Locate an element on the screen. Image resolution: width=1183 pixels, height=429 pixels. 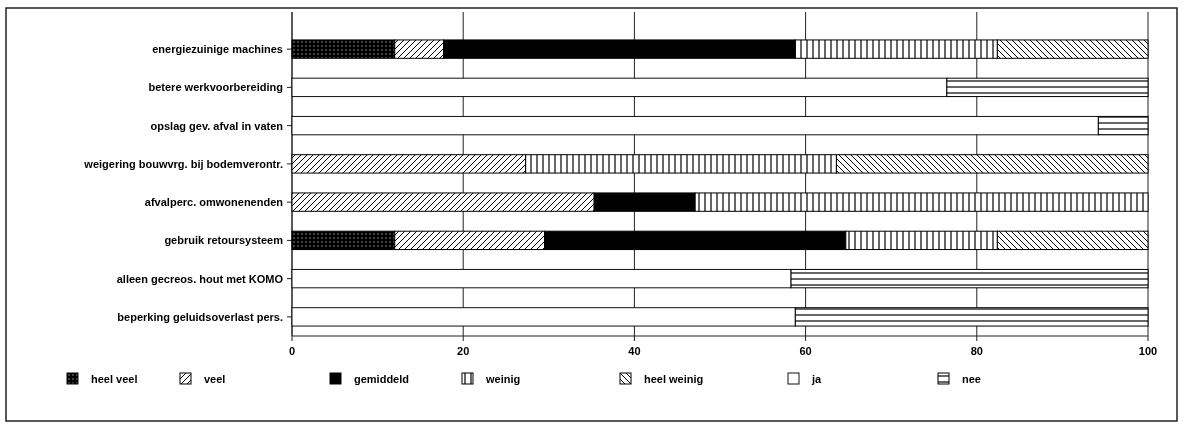
x-tick-label: 80 is located at coordinates (976, 351).